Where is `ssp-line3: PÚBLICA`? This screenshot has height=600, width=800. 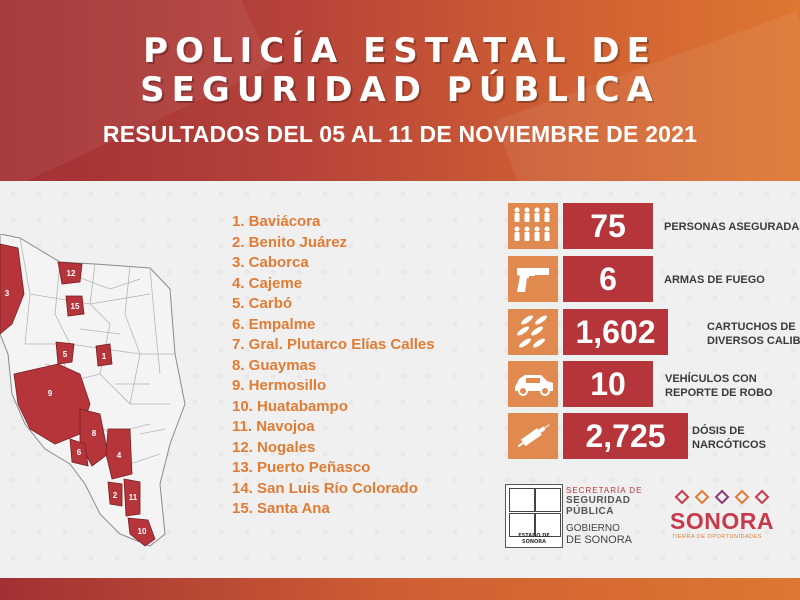
ssp-line3: PÚBLICA is located at coordinates (590, 511).